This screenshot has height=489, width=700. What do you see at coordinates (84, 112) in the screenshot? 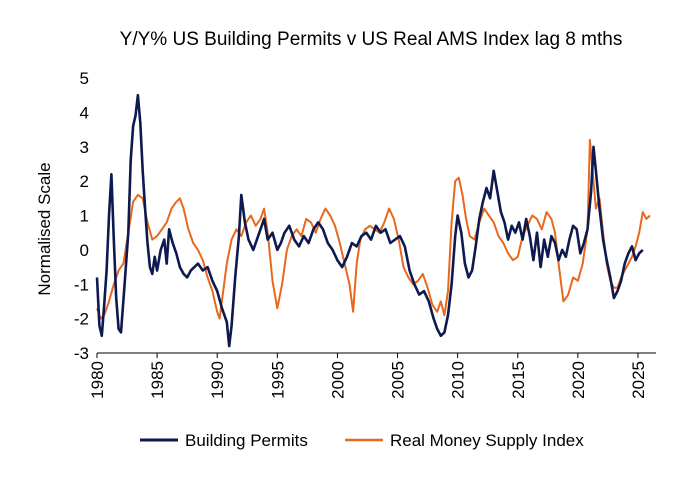
I see `y-tick-label: 4` at bounding box center [84, 112].